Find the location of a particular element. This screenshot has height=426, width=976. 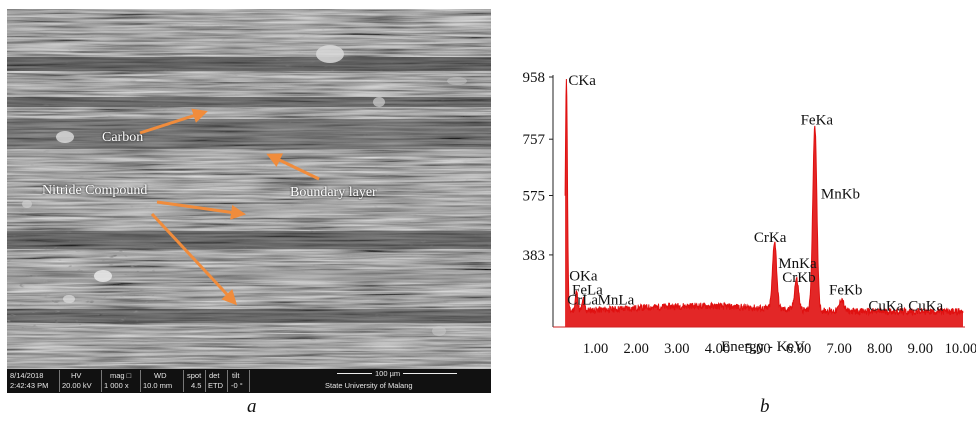

x-tick-label: 5.00 is located at coordinates (757, 349).